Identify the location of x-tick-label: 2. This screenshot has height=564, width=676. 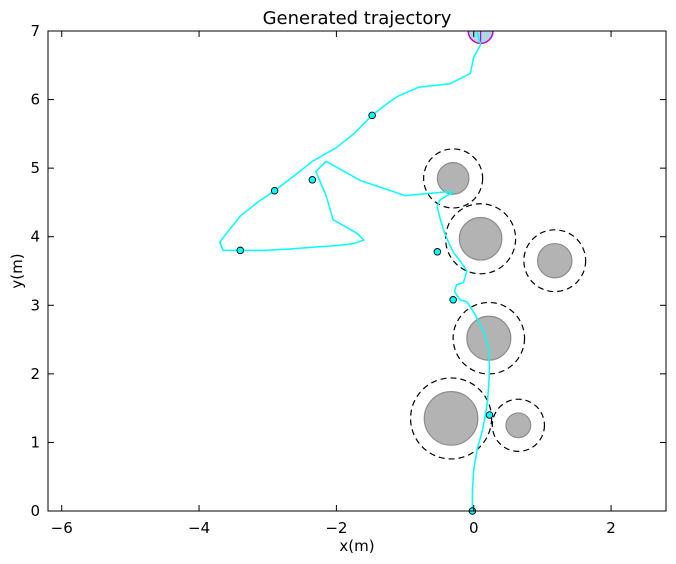
(611, 528).